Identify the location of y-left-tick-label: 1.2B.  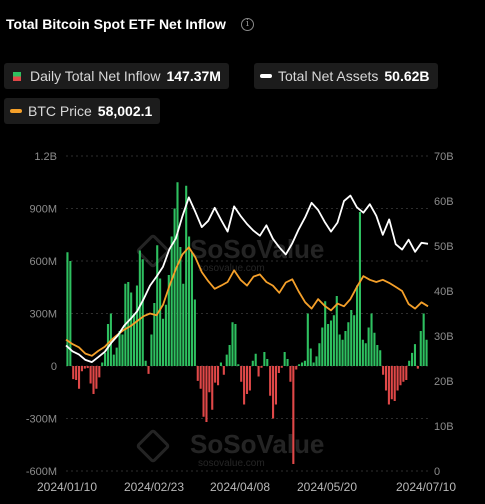
(45, 157).